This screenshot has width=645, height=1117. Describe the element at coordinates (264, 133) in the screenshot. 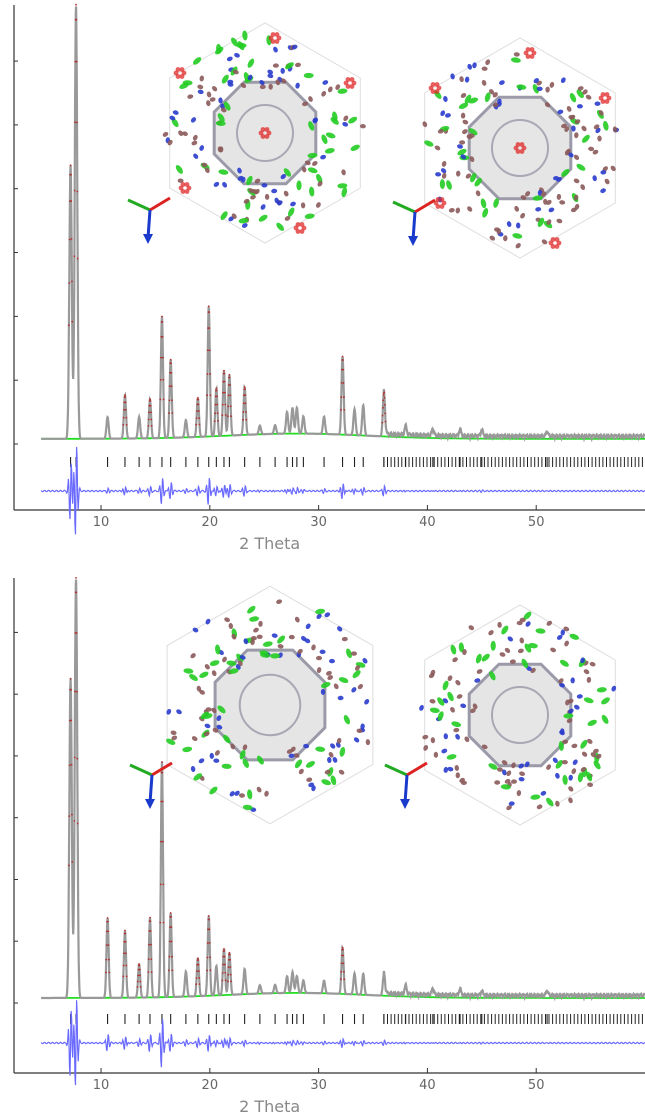

I see `crystal-structure-view-a` at that location.